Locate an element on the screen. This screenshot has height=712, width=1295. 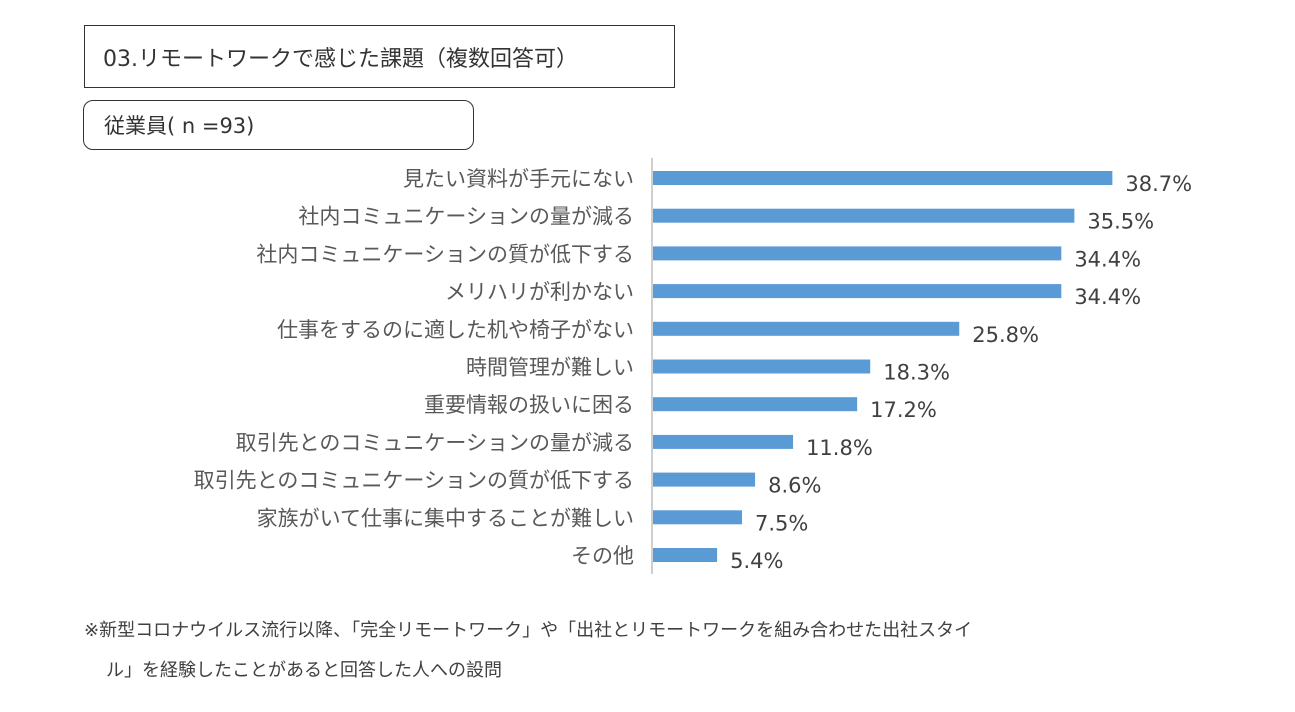
chart-title-box: 03.リモートワークで感じた課題（複数回答可） is located at coordinates (379, 56).